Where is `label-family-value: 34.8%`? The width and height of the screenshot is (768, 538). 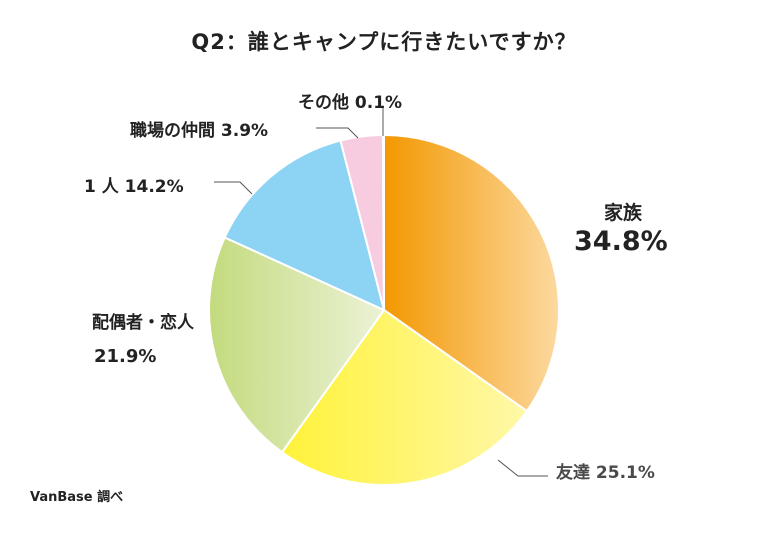 label-family-value: 34.8% is located at coordinates (621, 241).